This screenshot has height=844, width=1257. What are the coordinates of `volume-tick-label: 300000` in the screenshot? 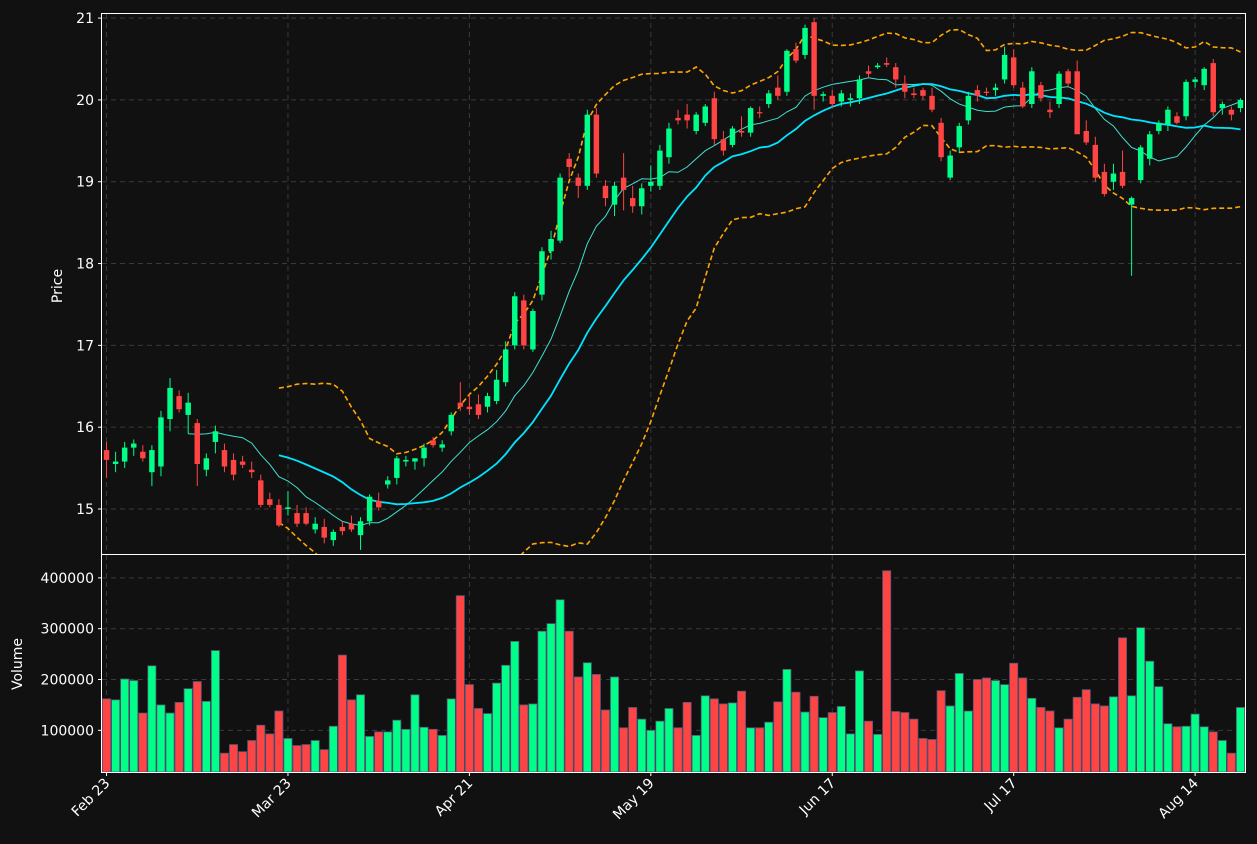 It's located at (67, 630).